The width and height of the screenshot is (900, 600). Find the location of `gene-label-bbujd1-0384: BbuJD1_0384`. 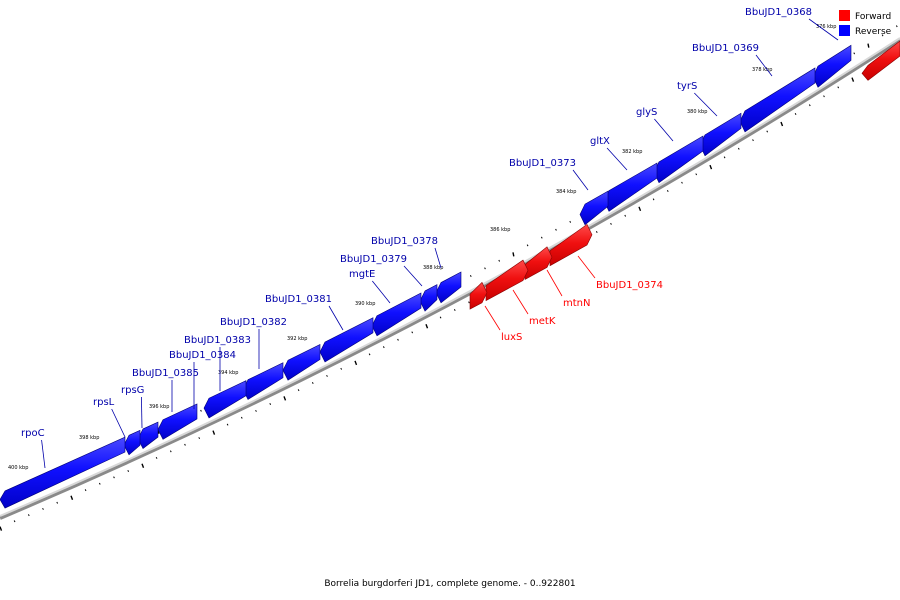

gene-label-bbujd1-0384: BbuJD1_0384 is located at coordinates (202, 355).